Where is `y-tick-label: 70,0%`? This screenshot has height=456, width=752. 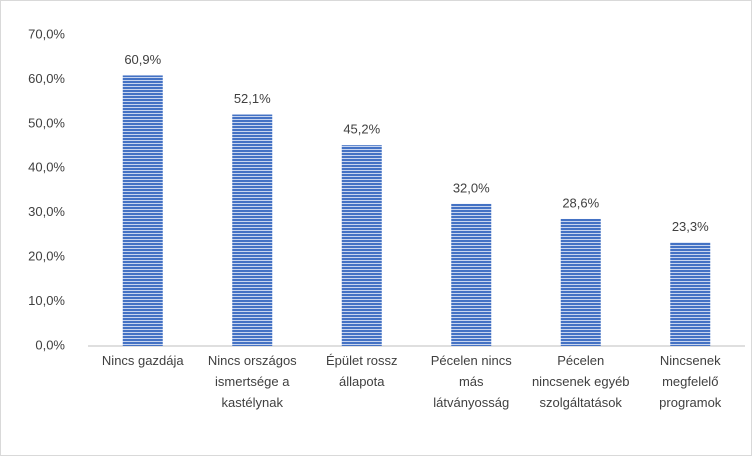 y-tick-label: 70,0% is located at coordinates (46, 33).